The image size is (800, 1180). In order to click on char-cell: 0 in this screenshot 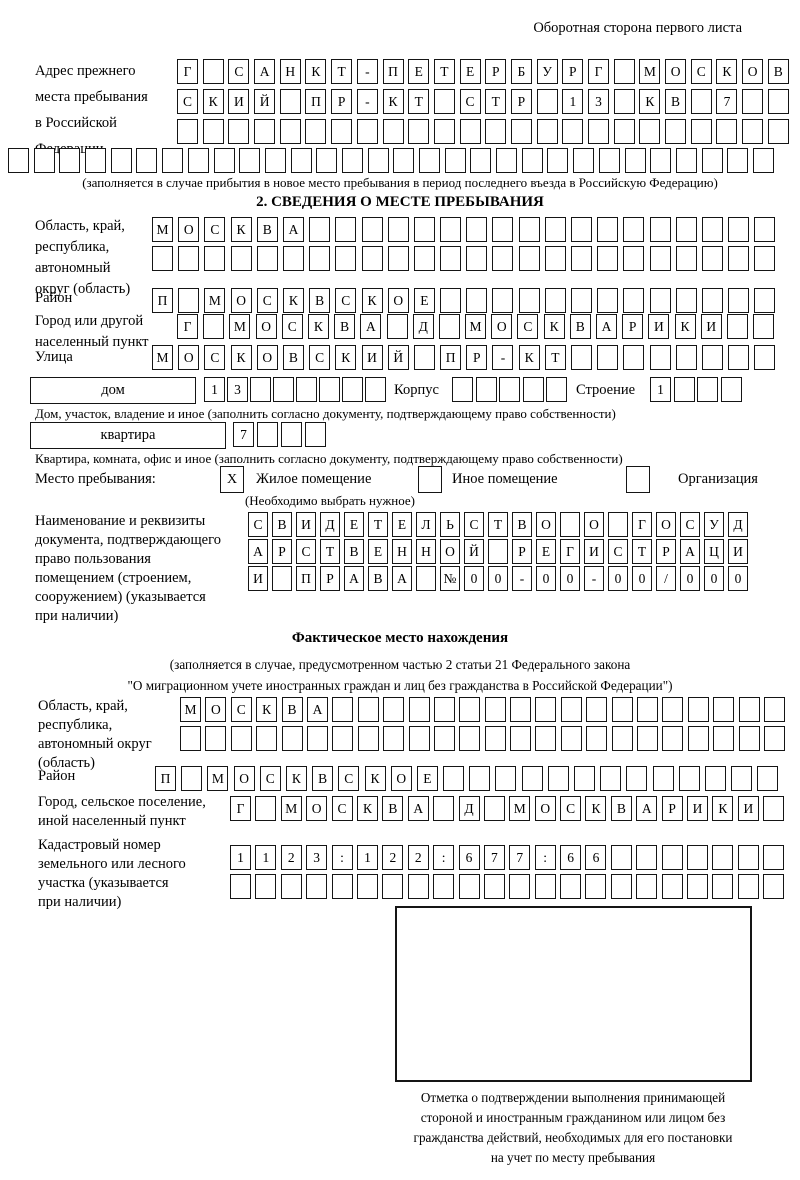, I will do `click(642, 578)`.